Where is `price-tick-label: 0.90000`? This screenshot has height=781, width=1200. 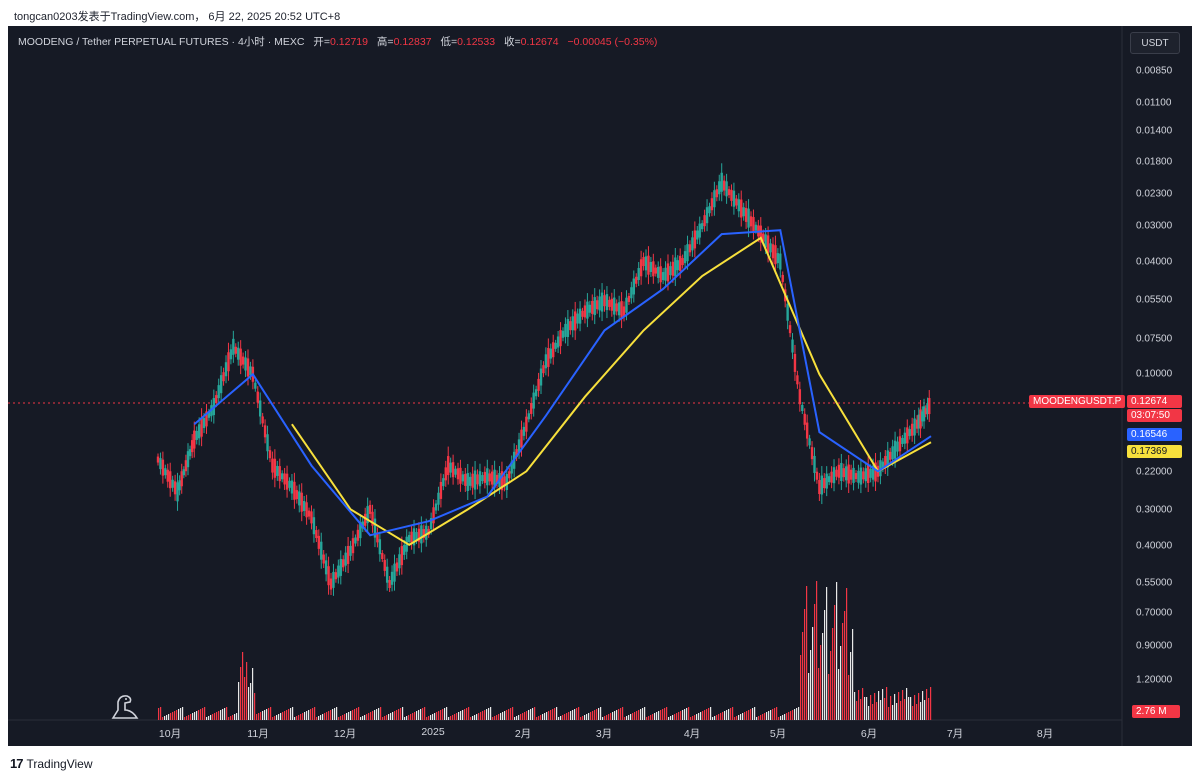 price-tick-label: 0.90000 is located at coordinates (1154, 646).